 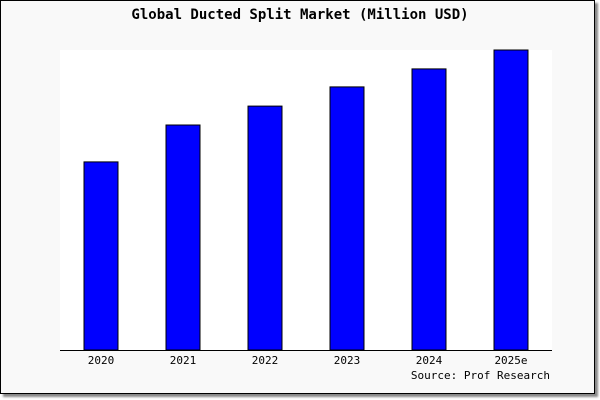 I want to click on bar-2020, so click(x=101, y=256).